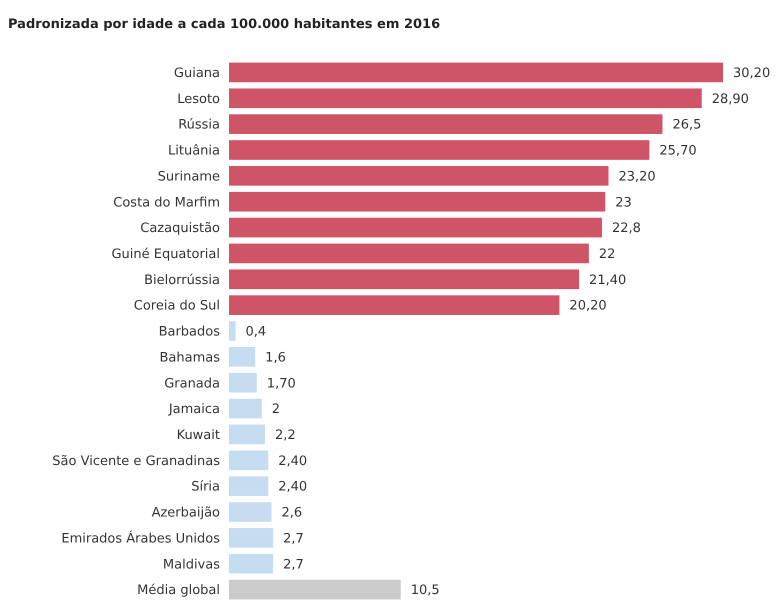 The height and width of the screenshot is (600, 781). I want to click on data-label: 25,70, so click(678, 151).